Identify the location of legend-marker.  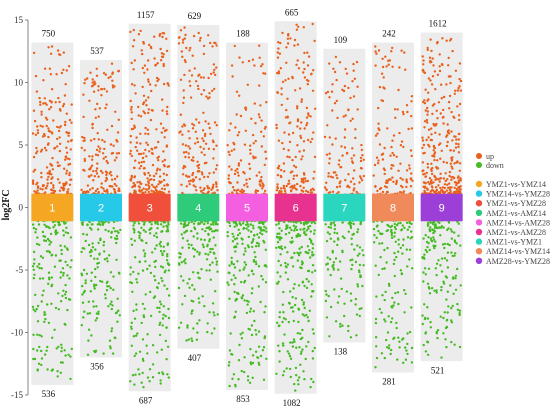
(479, 184).